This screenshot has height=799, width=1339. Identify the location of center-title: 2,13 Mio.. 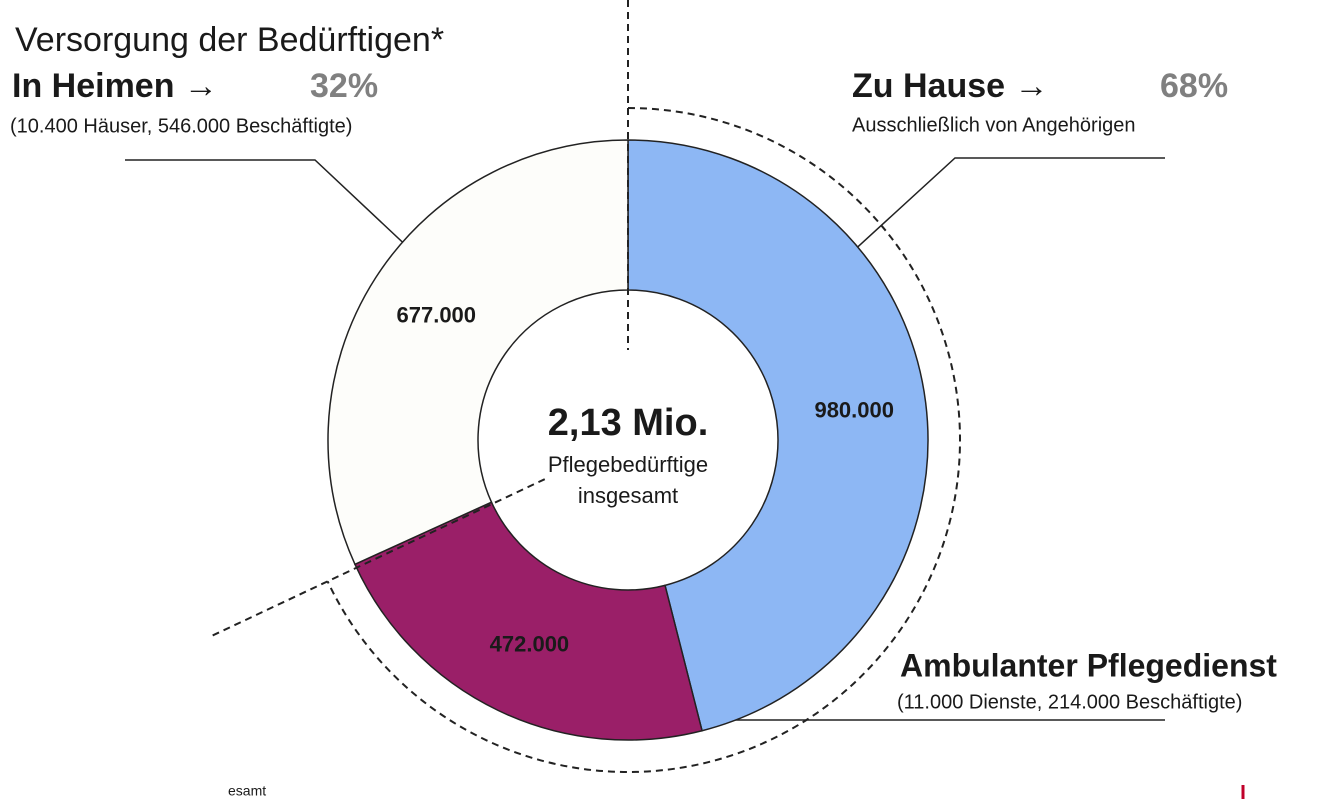
(628, 423).